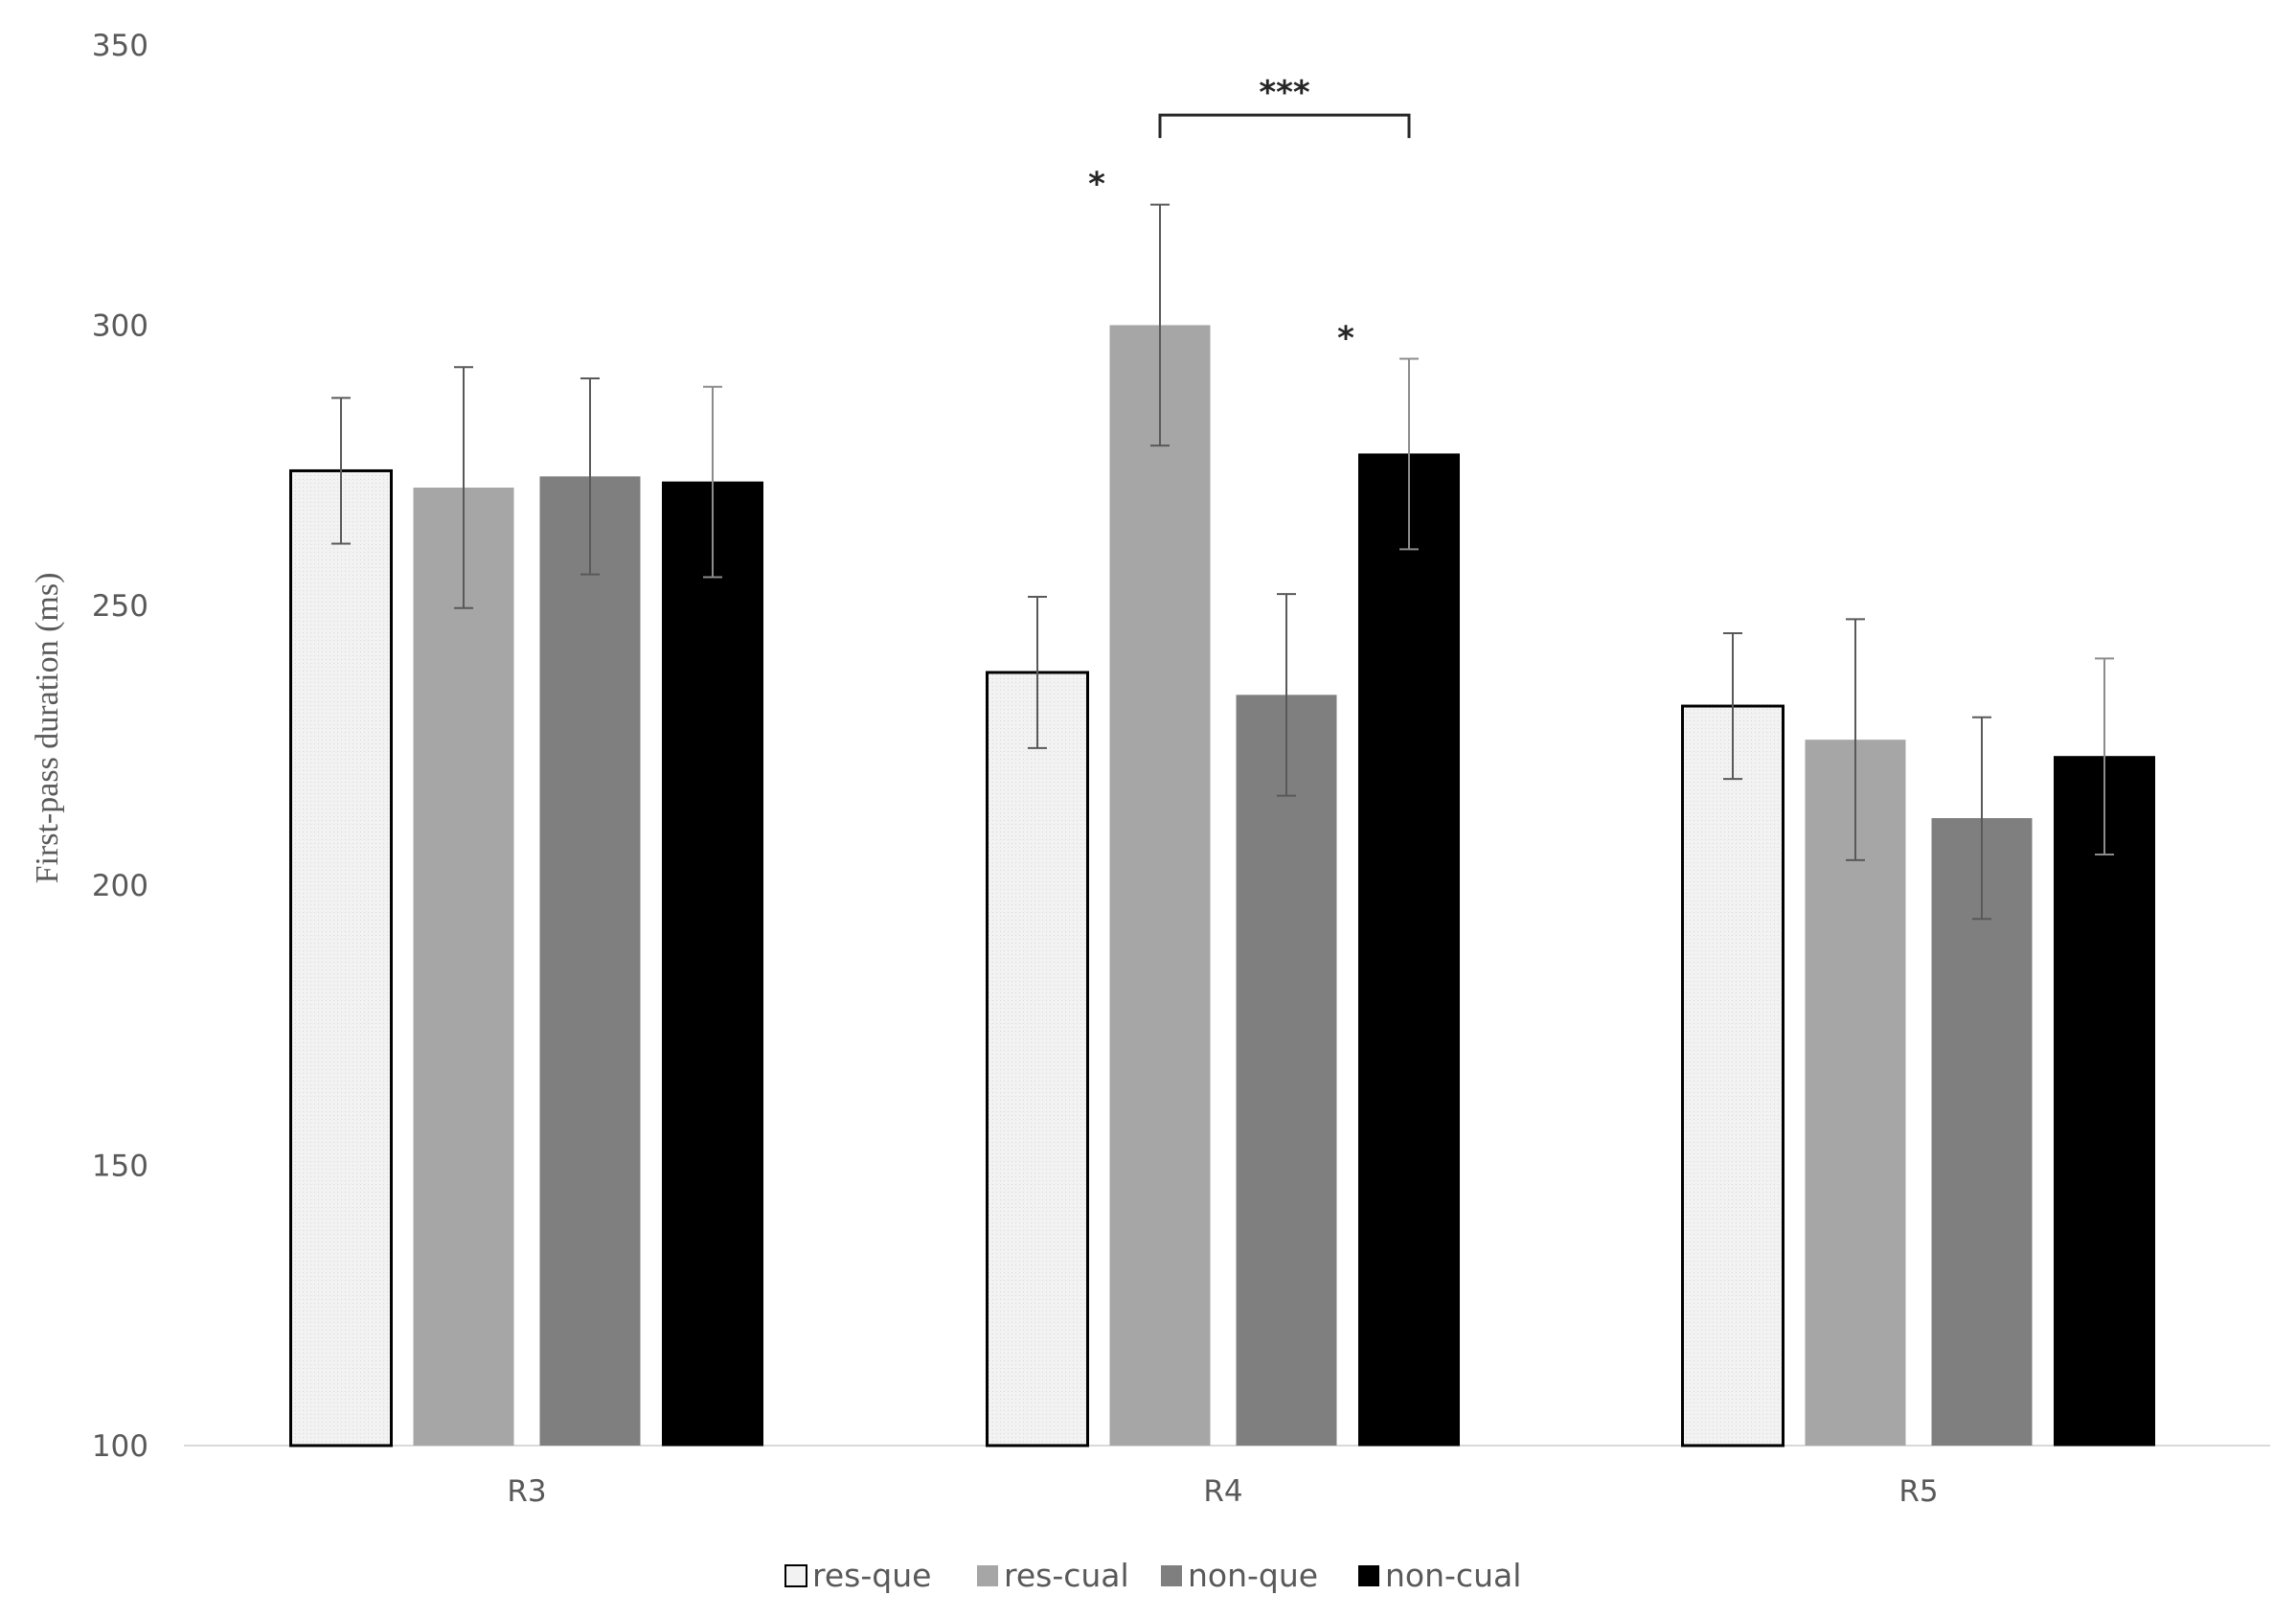 This screenshot has height=1618, width=2296. I want to click on error-bar-non-cual-R3, so click(713, 482).